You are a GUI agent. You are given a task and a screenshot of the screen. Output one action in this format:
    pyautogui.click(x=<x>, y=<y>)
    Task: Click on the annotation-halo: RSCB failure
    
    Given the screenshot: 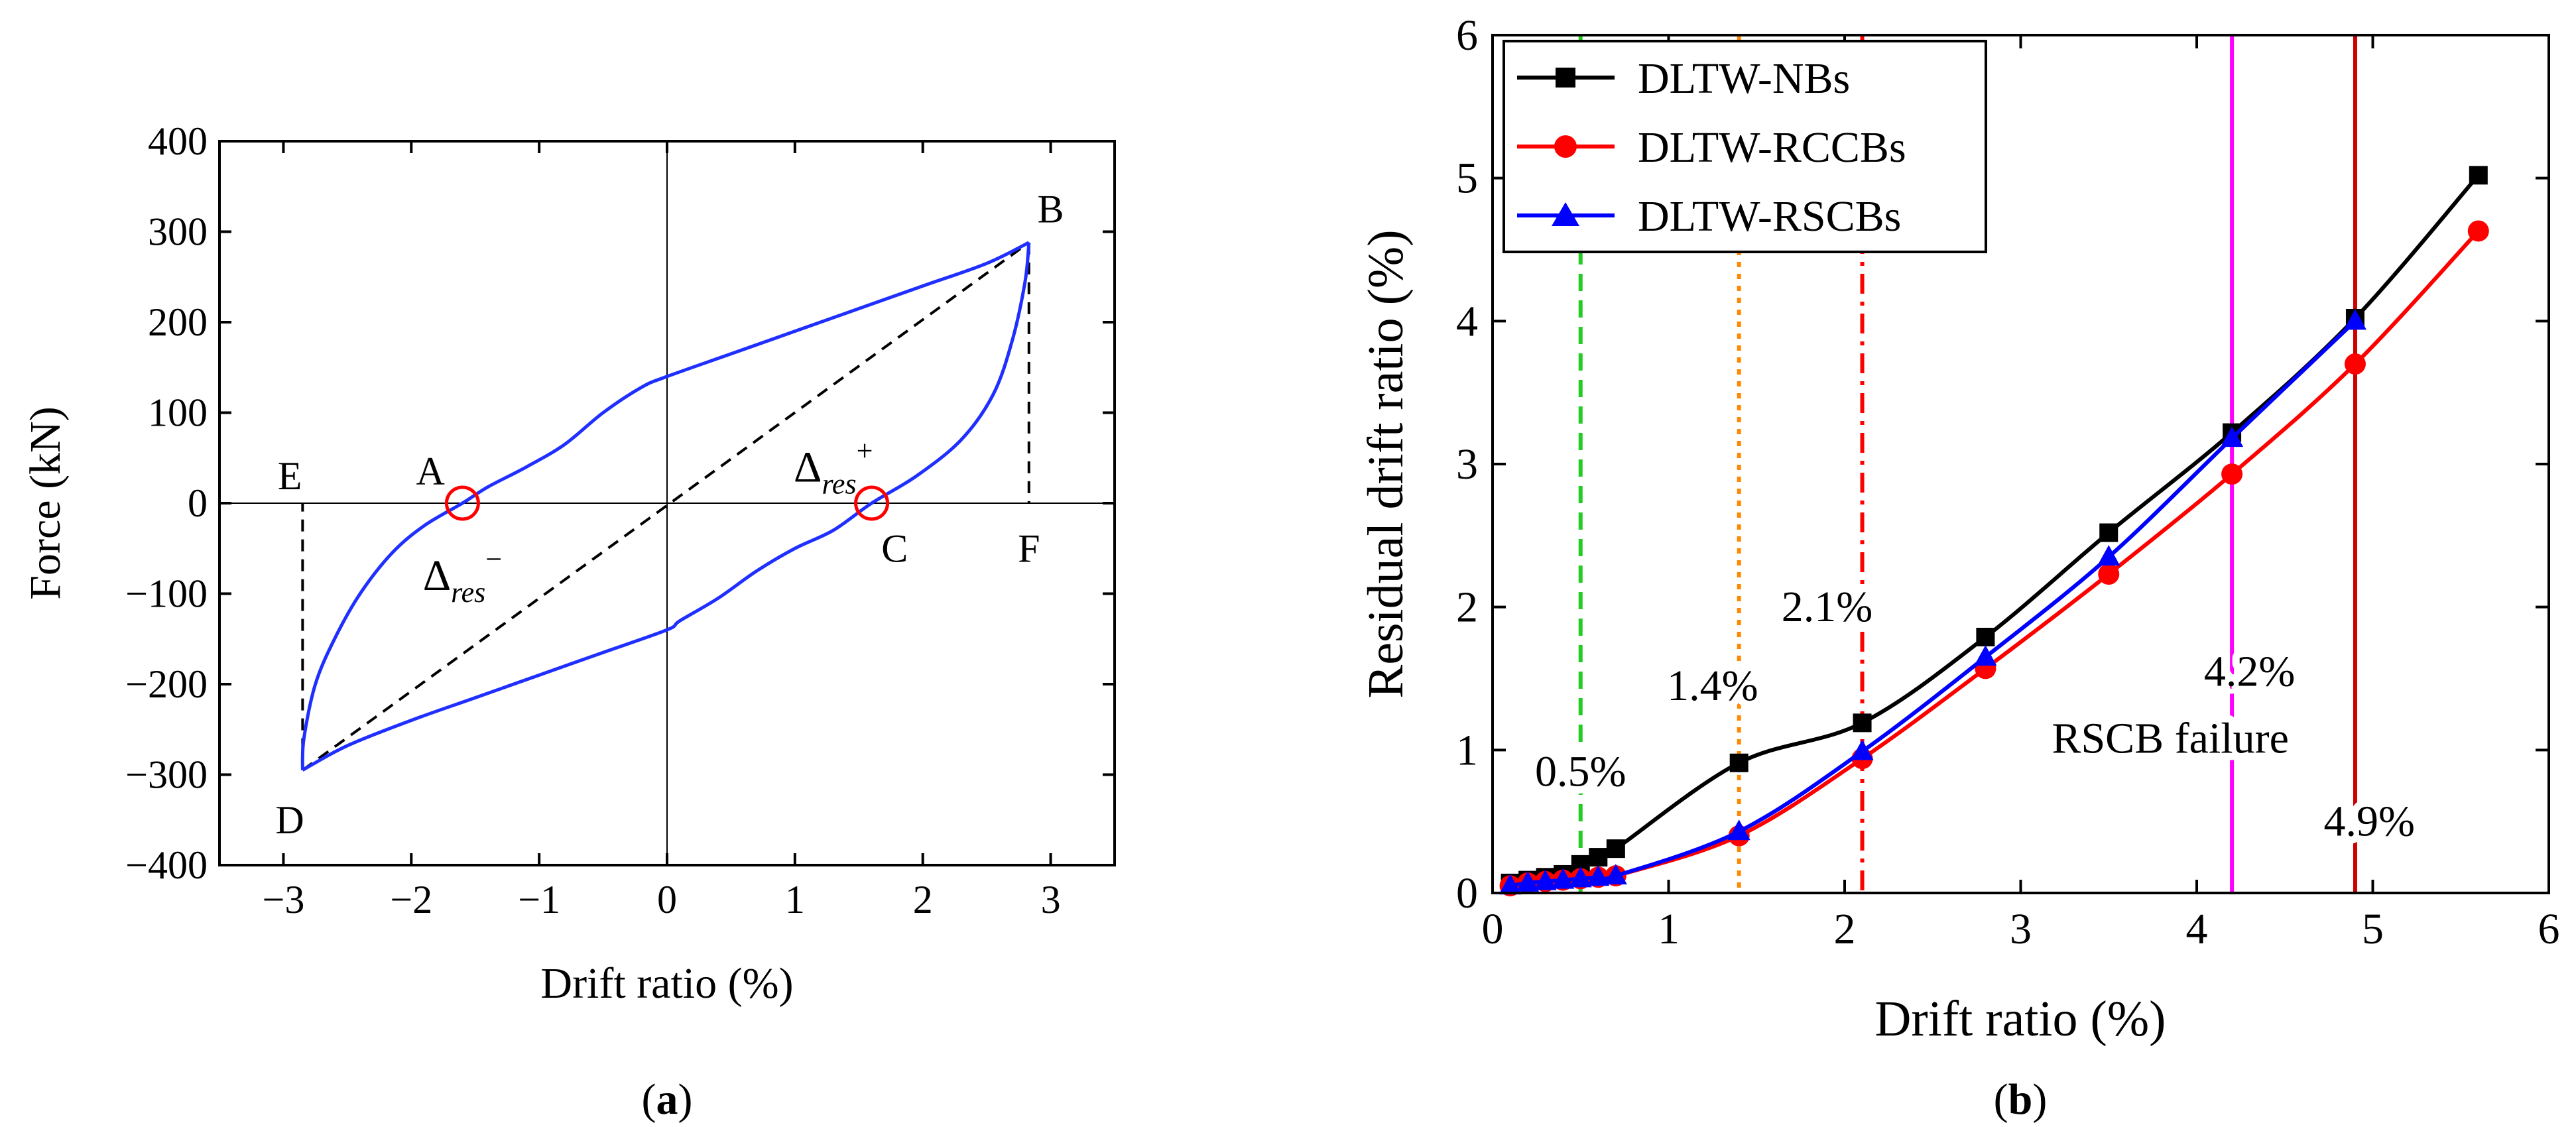 What is the action you would take?
    pyautogui.click(x=2170, y=739)
    